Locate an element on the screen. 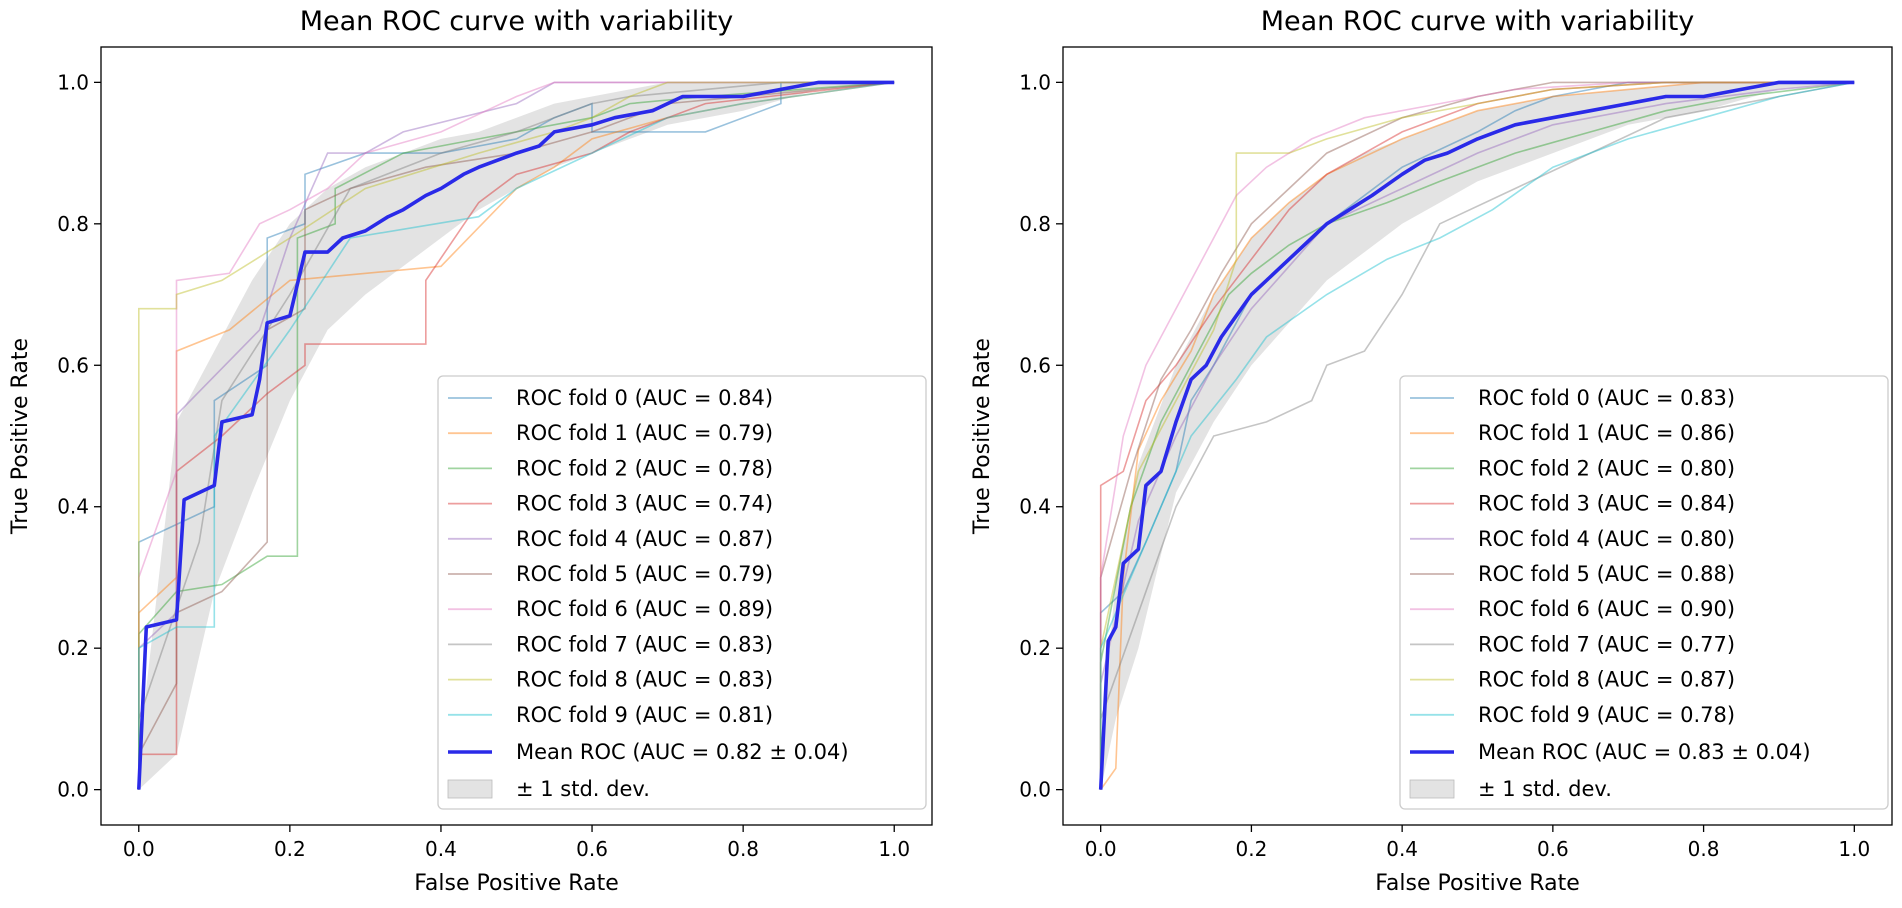 The image size is (1902, 908). legend-label-fold-0: ROC fold 0 (AUC = 0.83) is located at coordinates (1606, 398).